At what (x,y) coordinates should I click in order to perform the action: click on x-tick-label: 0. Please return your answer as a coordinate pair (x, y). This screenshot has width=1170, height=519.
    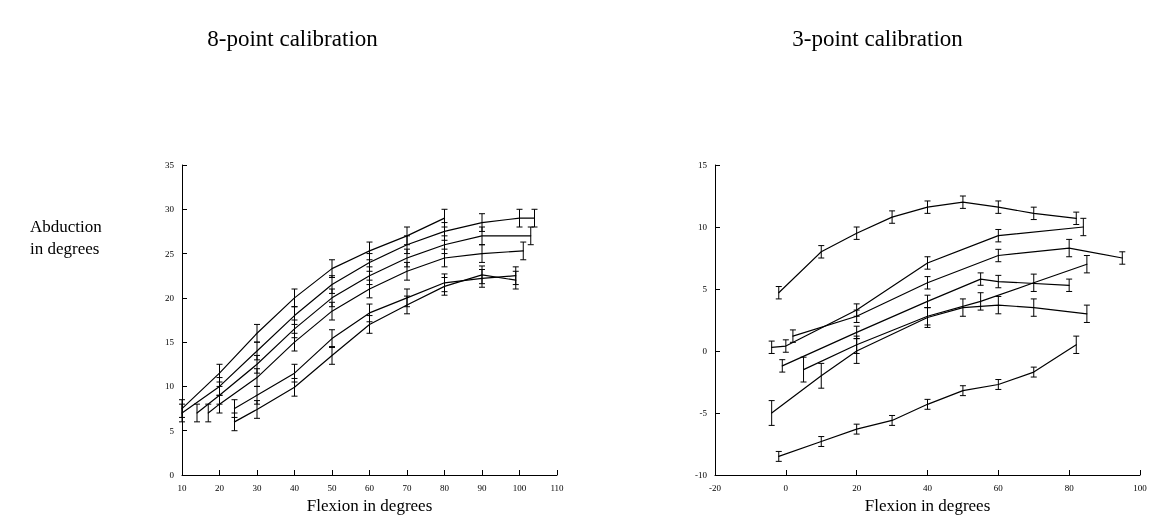
    Looking at the image, I should click on (786, 487).